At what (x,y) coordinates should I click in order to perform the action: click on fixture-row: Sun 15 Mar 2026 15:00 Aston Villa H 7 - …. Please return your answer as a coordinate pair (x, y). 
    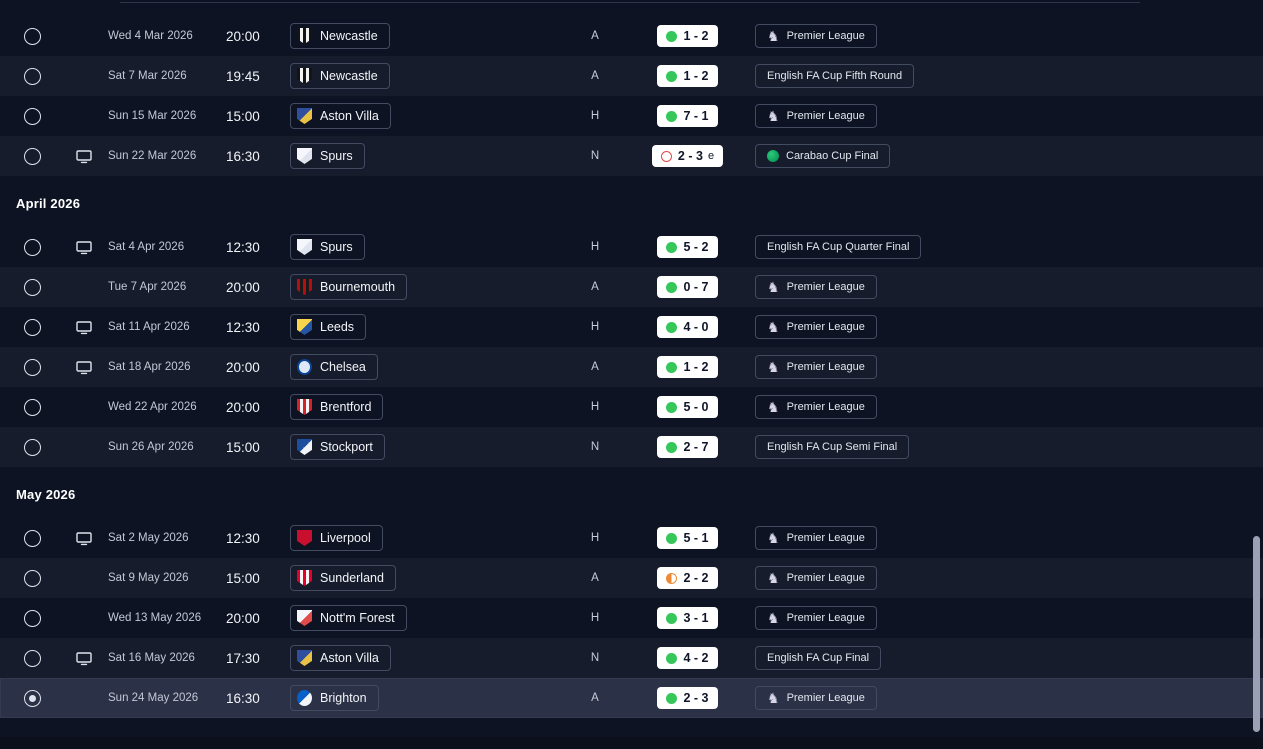
    Looking at the image, I should click on (631, 116).